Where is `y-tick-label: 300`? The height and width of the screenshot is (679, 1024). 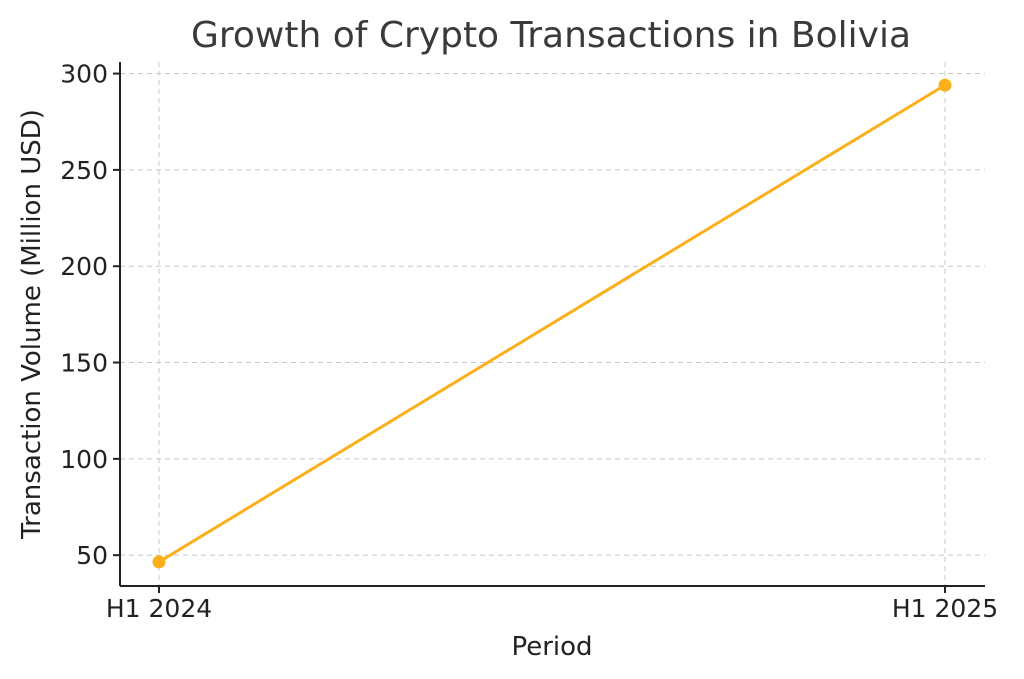 y-tick-label: 300 is located at coordinates (84, 74).